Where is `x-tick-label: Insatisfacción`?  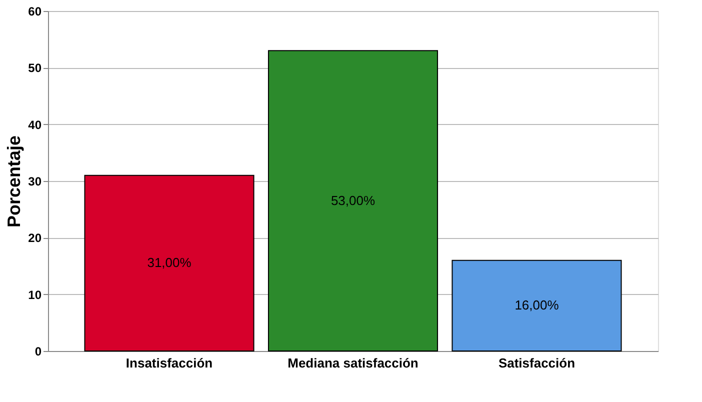 x-tick-label: Insatisfacción is located at coordinates (169, 363).